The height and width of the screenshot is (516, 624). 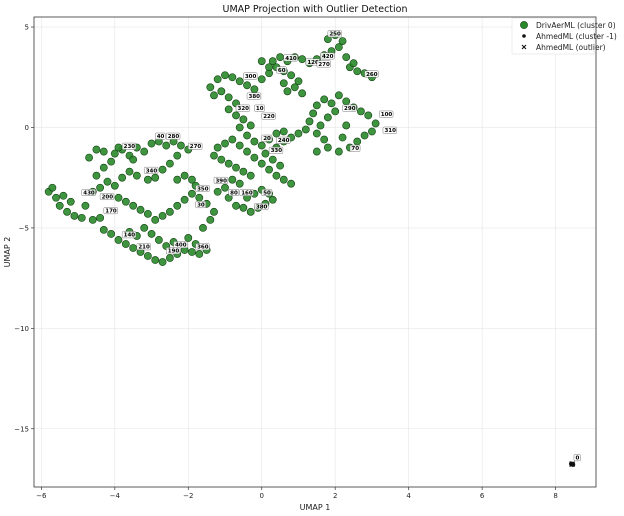 What do you see at coordinates (524, 47) in the screenshot?
I see `legend-marker-outlier` at bounding box center [524, 47].